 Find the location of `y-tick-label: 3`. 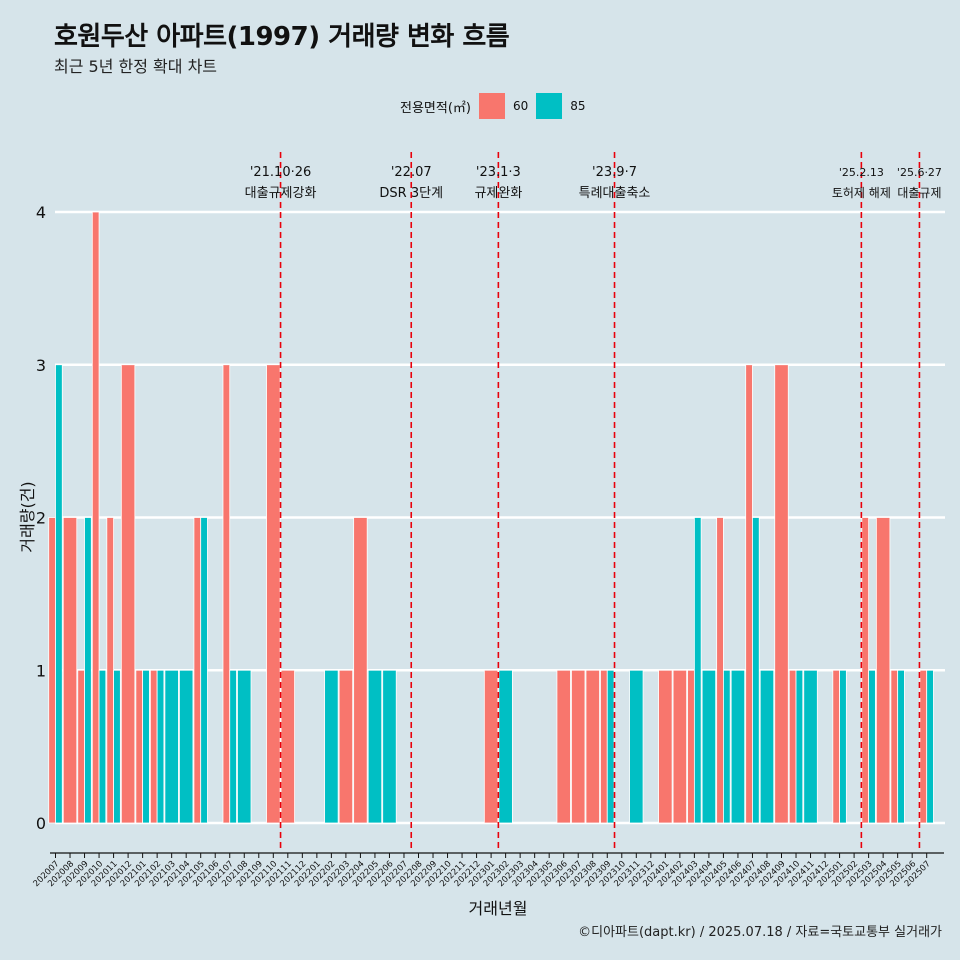

y-tick-label: 3 is located at coordinates (41, 365).